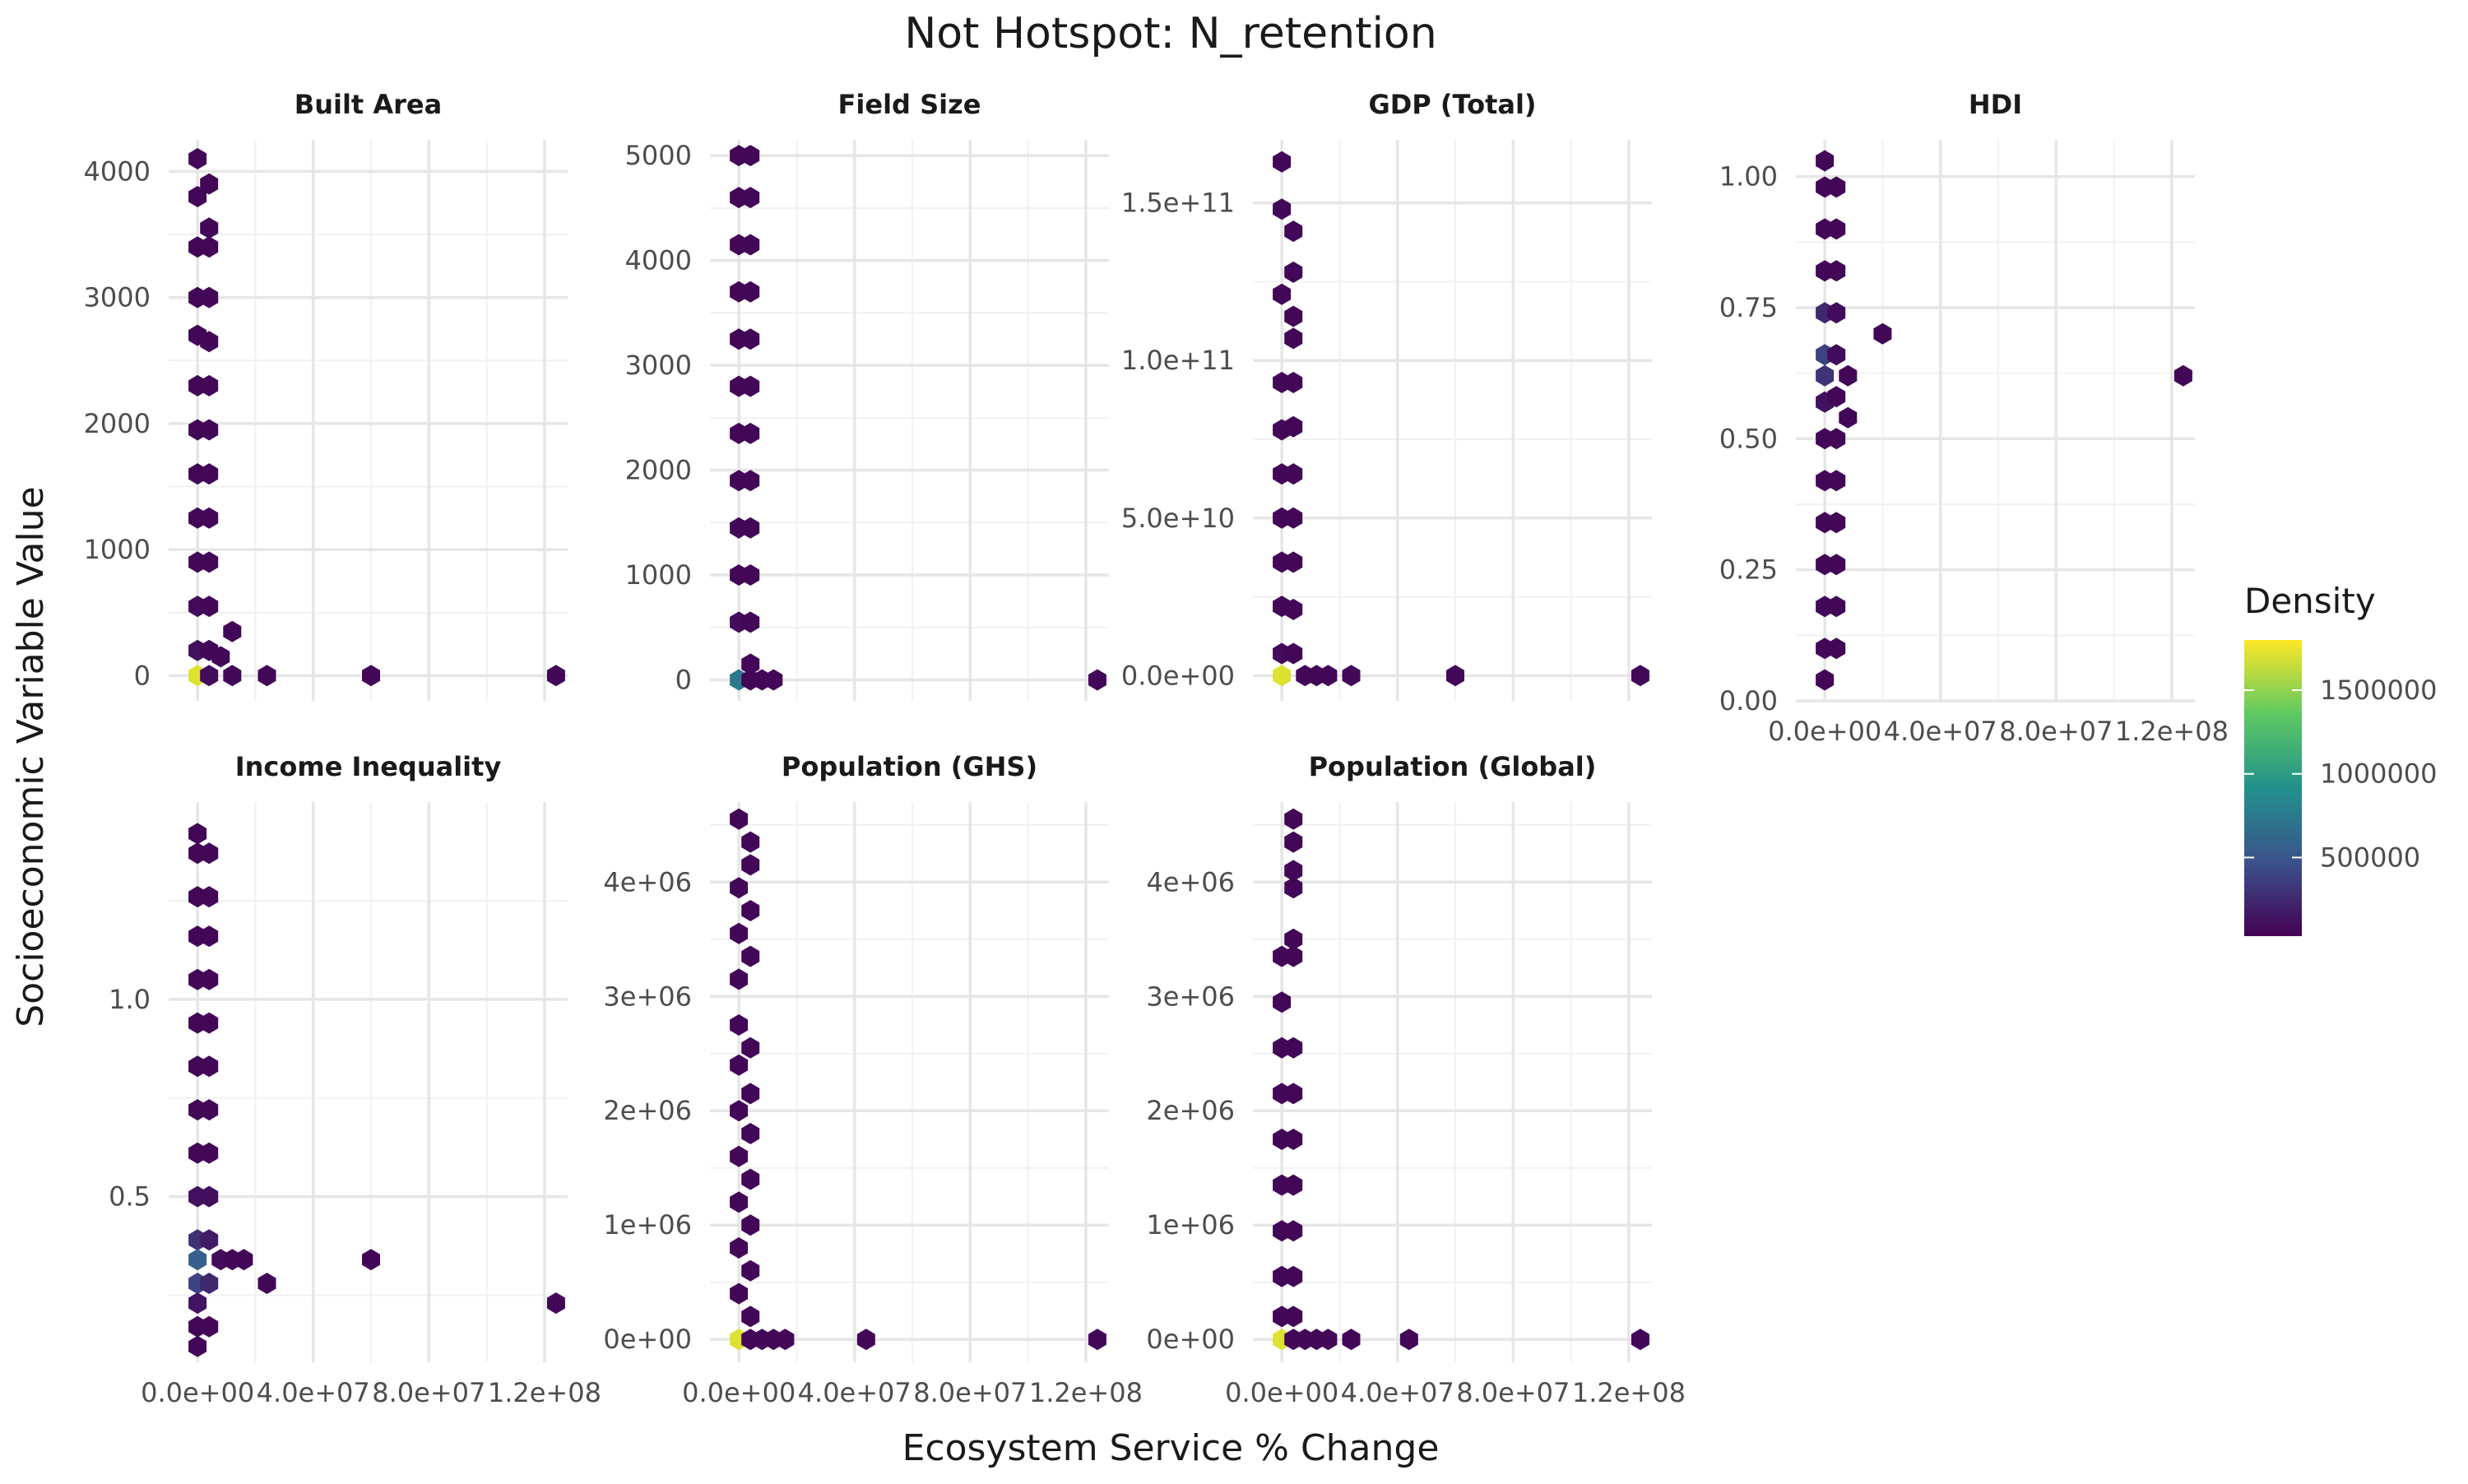  I want to click on y-tick-label: 1.0, so click(130, 999).